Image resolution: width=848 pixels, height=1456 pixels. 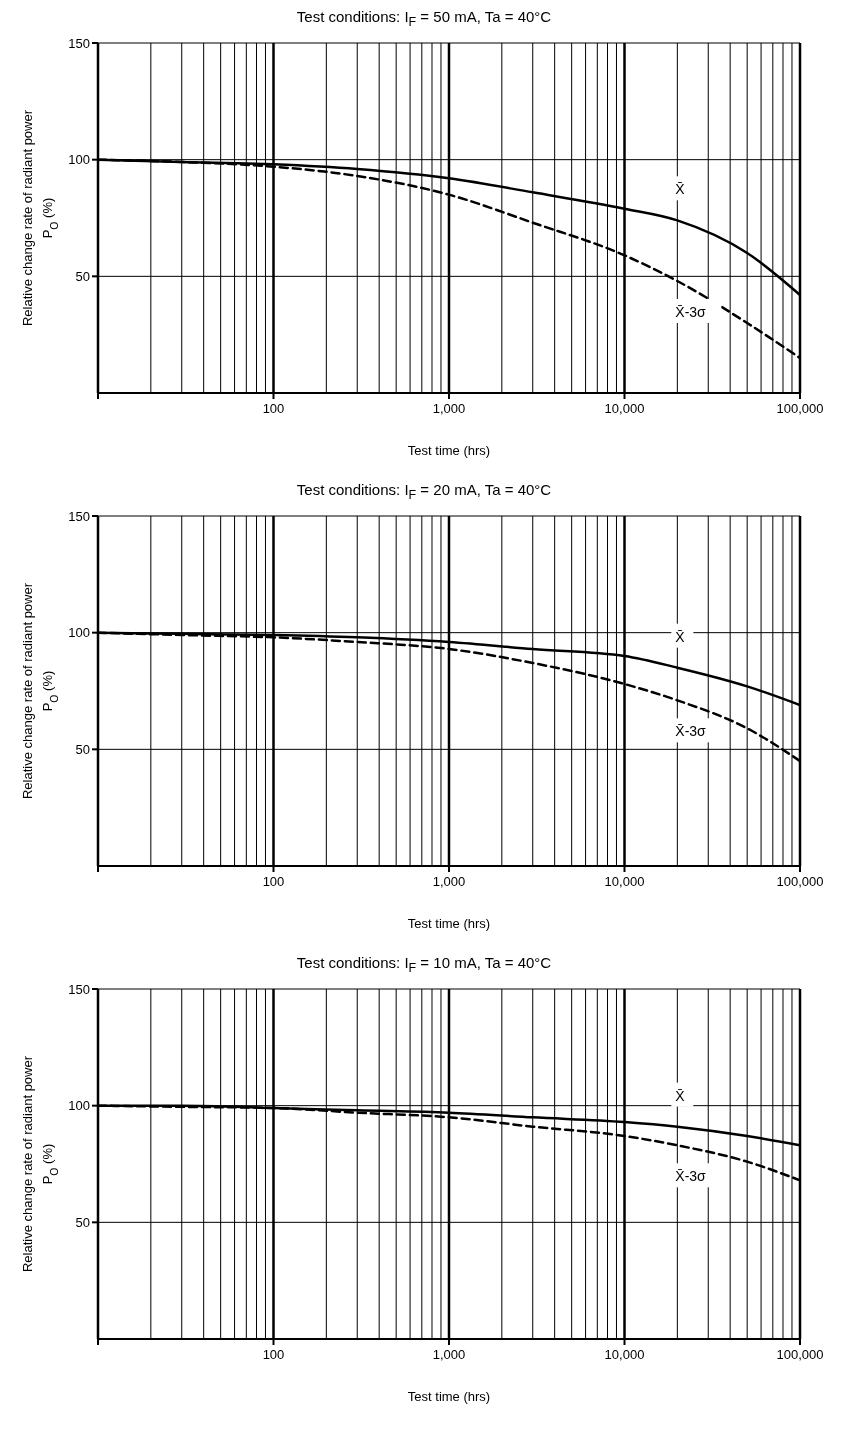 I want to click on chart-title: Test conditions: I$_{F}$ = 10 mA, Ta = 40°C, so click(x=424, y=964).